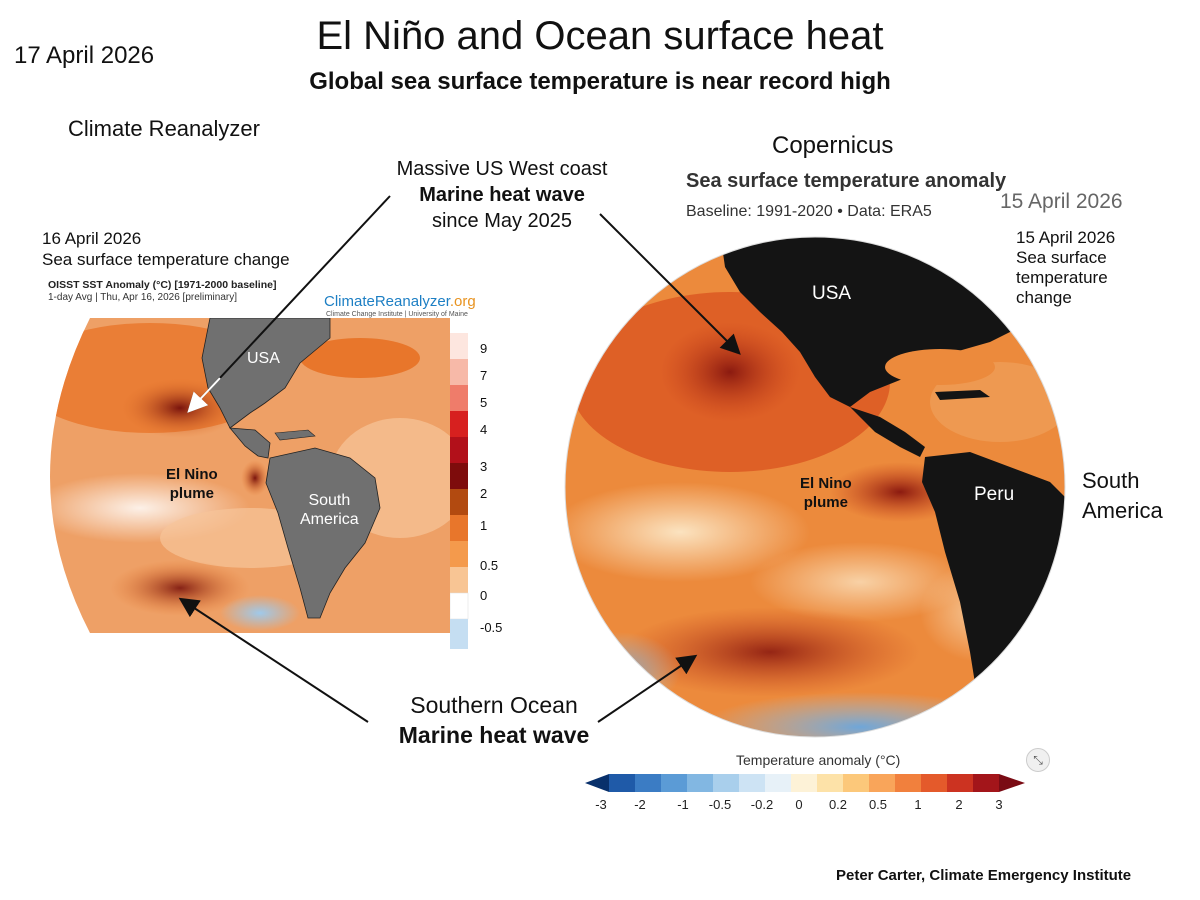 This screenshot has width=1200, height=900. What do you see at coordinates (838, 804) in the screenshot?
I see `legend-tick: 0.2` at bounding box center [838, 804].